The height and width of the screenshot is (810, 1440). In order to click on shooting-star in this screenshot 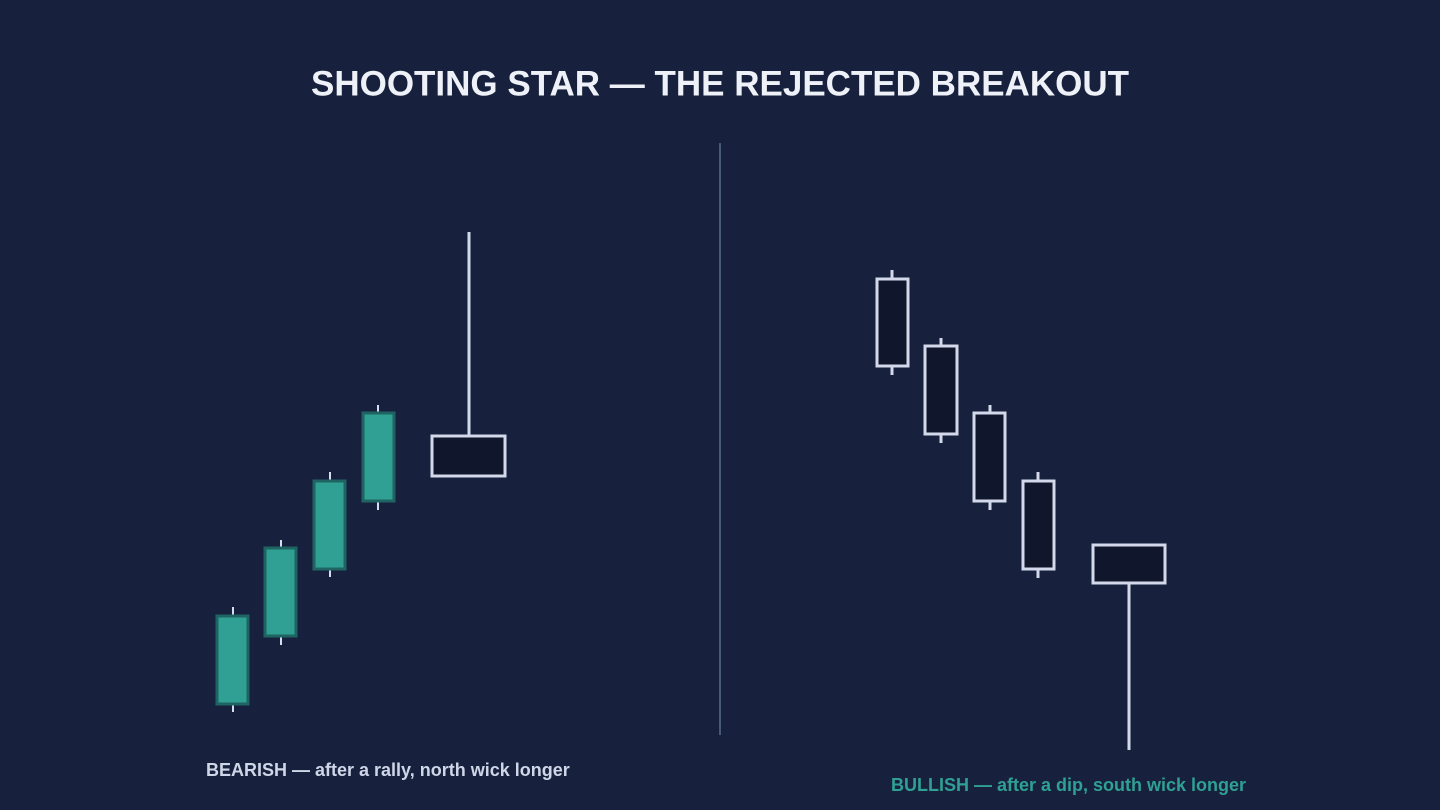, I will do `click(468, 355)`.